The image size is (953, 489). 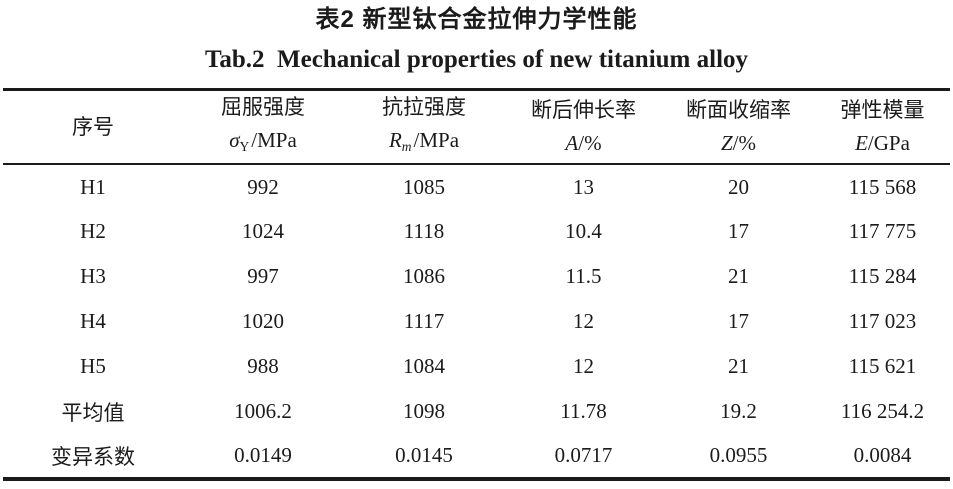 I want to click on row-label: 平均值, so click(x=93, y=412).